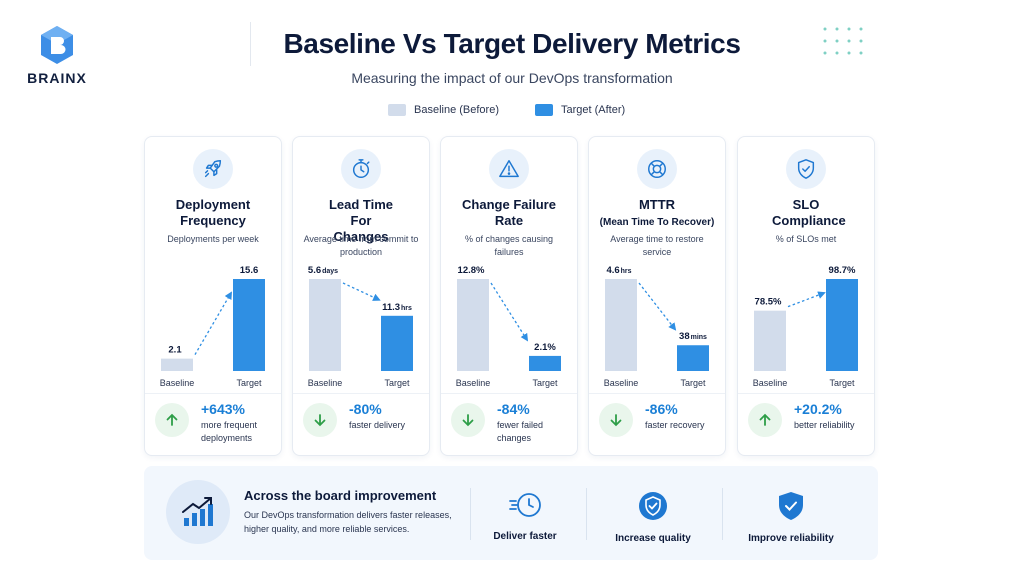  What do you see at coordinates (675, 425) in the screenshot?
I see `change-description: faster recovery` at bounding box center [675, 425].